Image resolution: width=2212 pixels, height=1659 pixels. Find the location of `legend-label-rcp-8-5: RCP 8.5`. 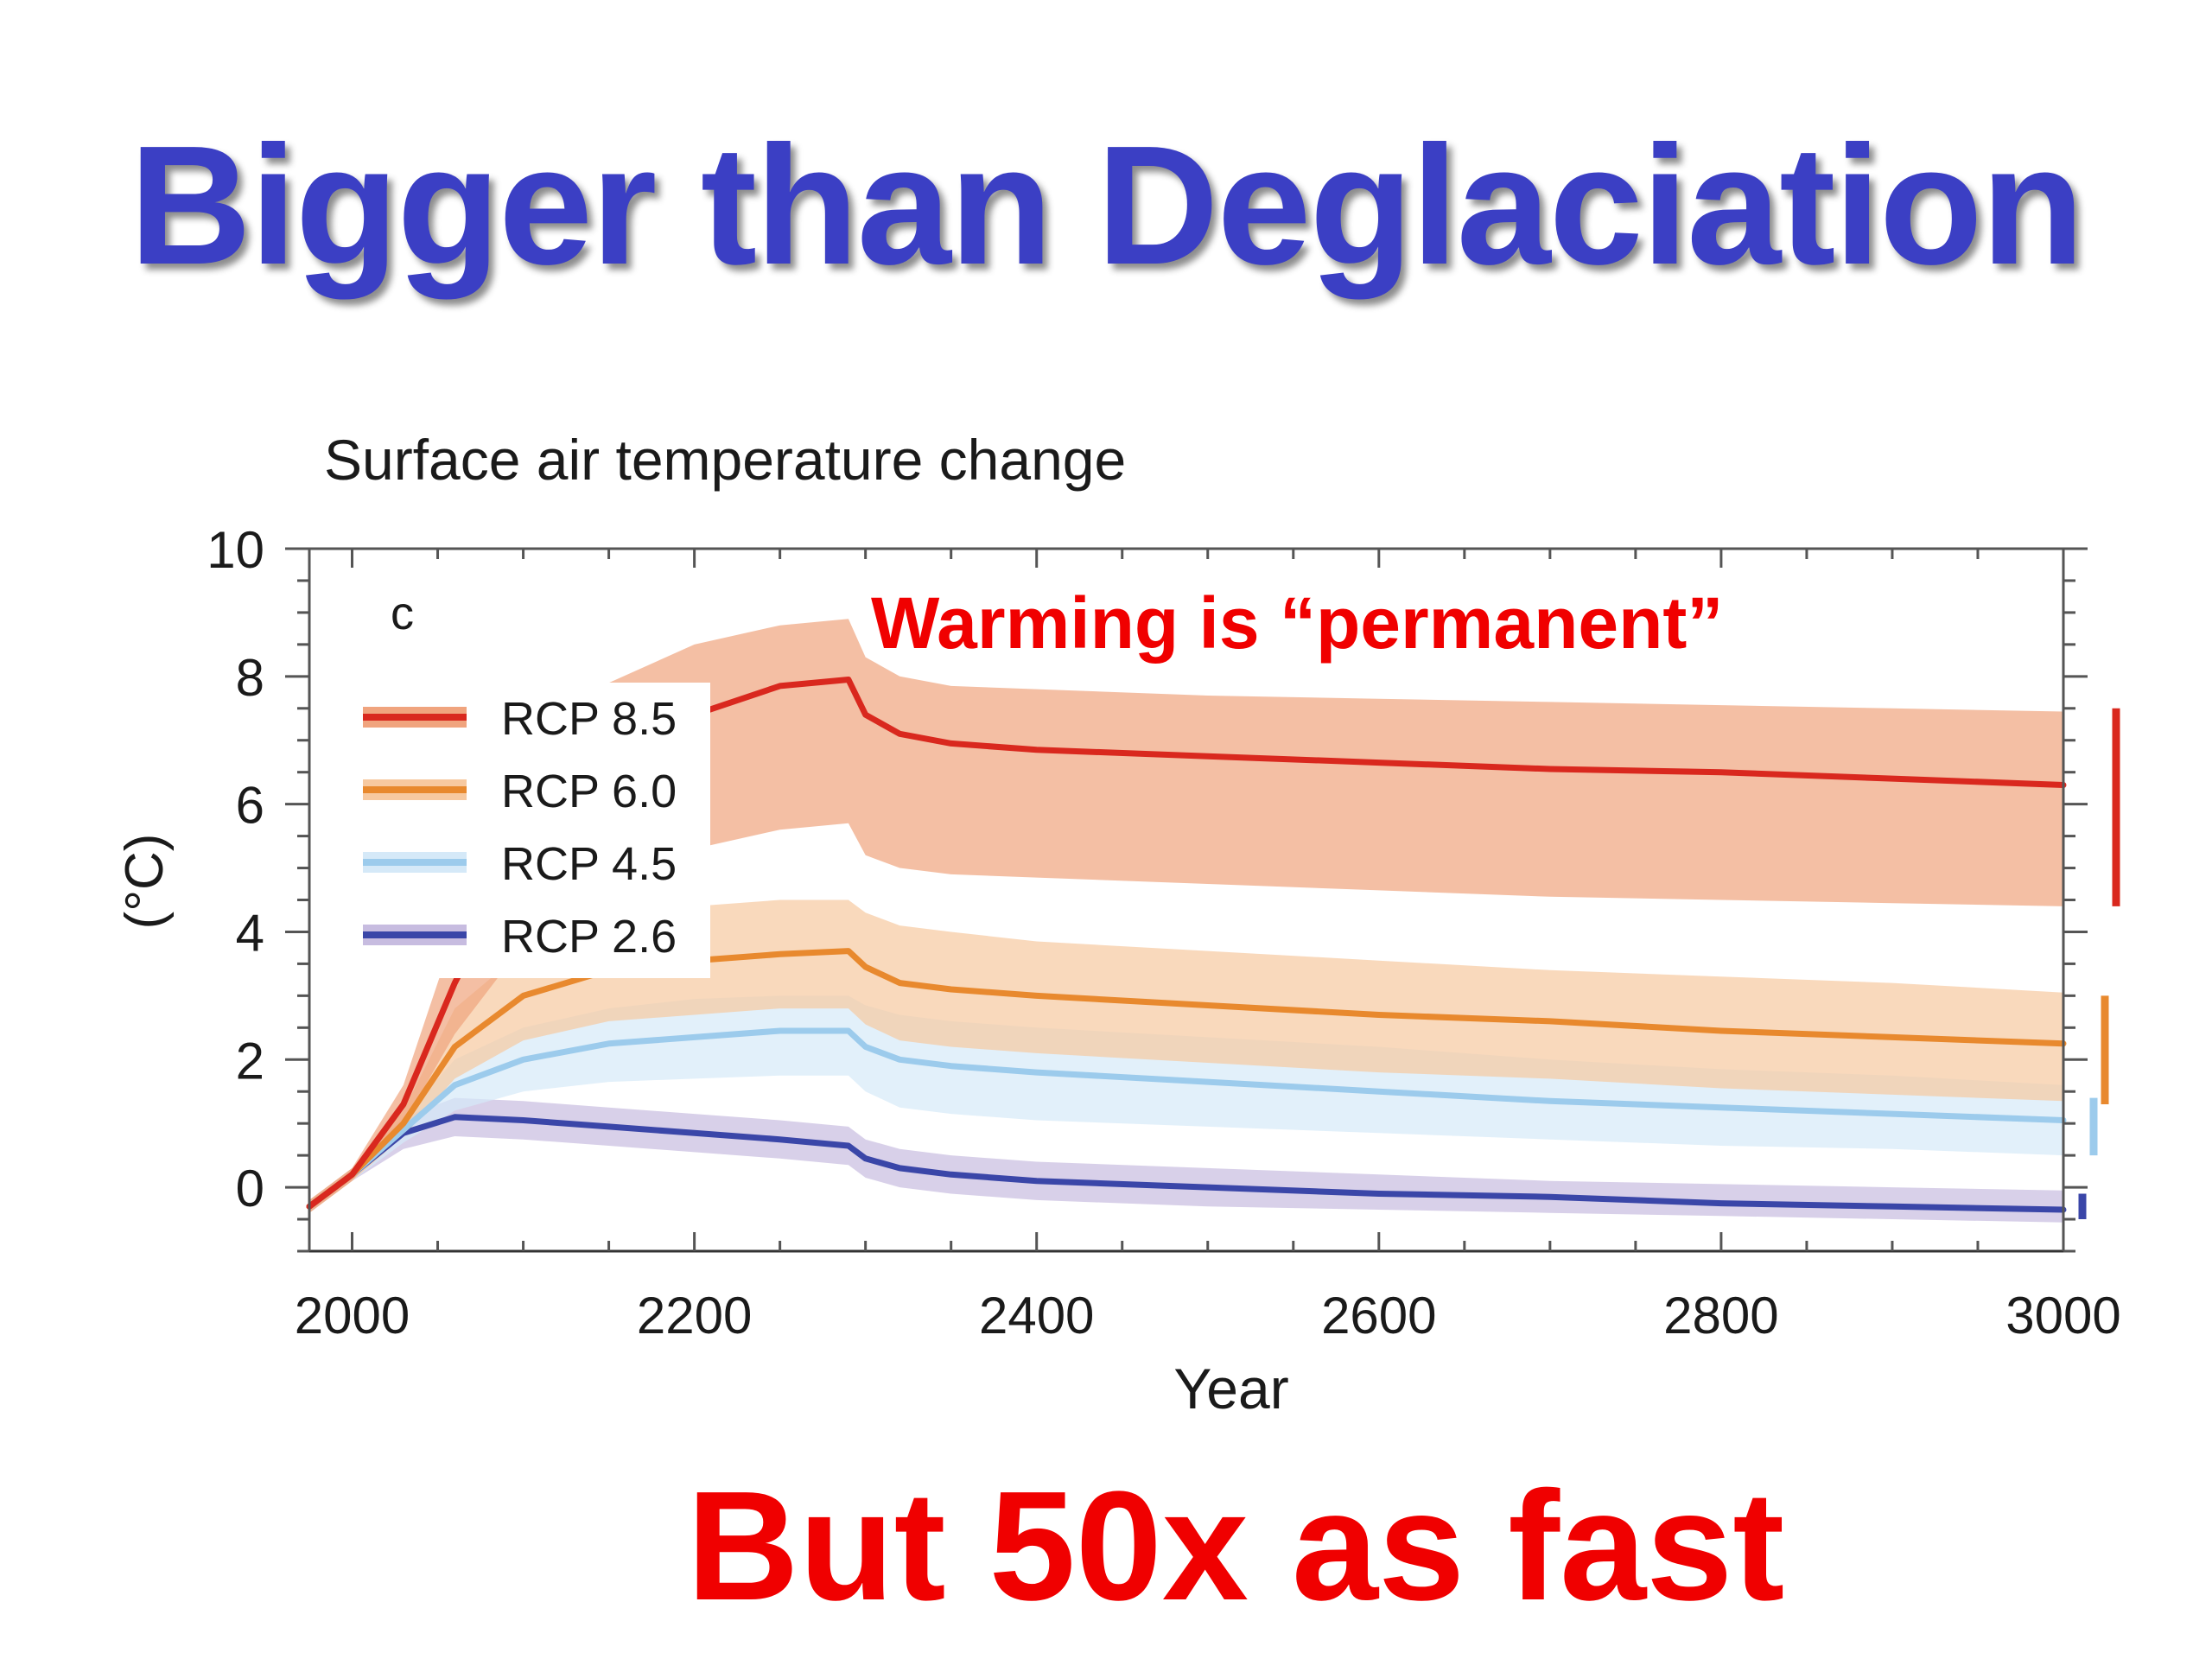

legend-label-rcp-8-5: RCP 8.5 is located at coordinates (589, 719).